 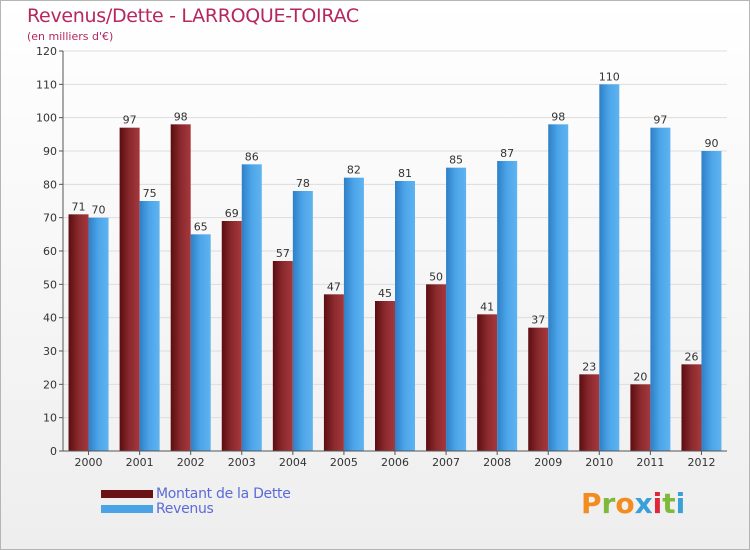 I want to click on data-label-dette-2010: 23, so click(x=589, y=366).